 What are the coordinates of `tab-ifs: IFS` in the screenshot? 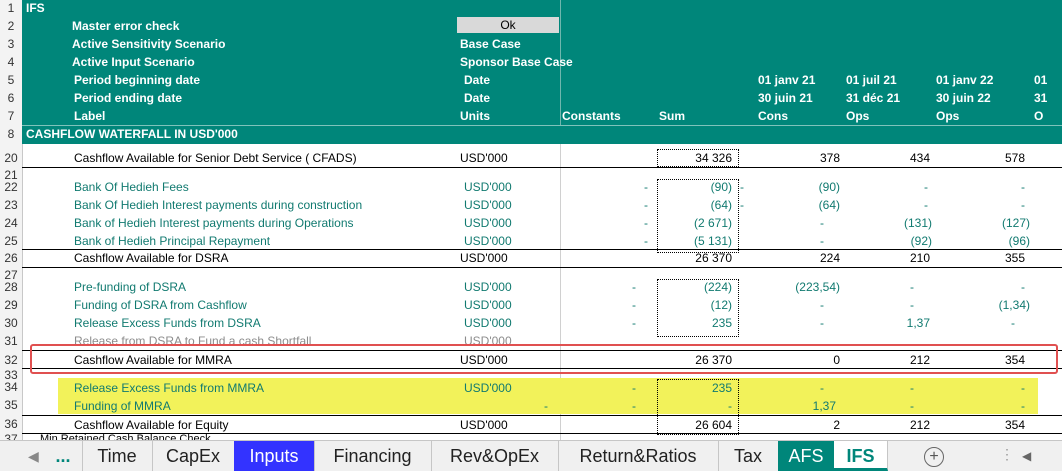 It's located at (861, 456).